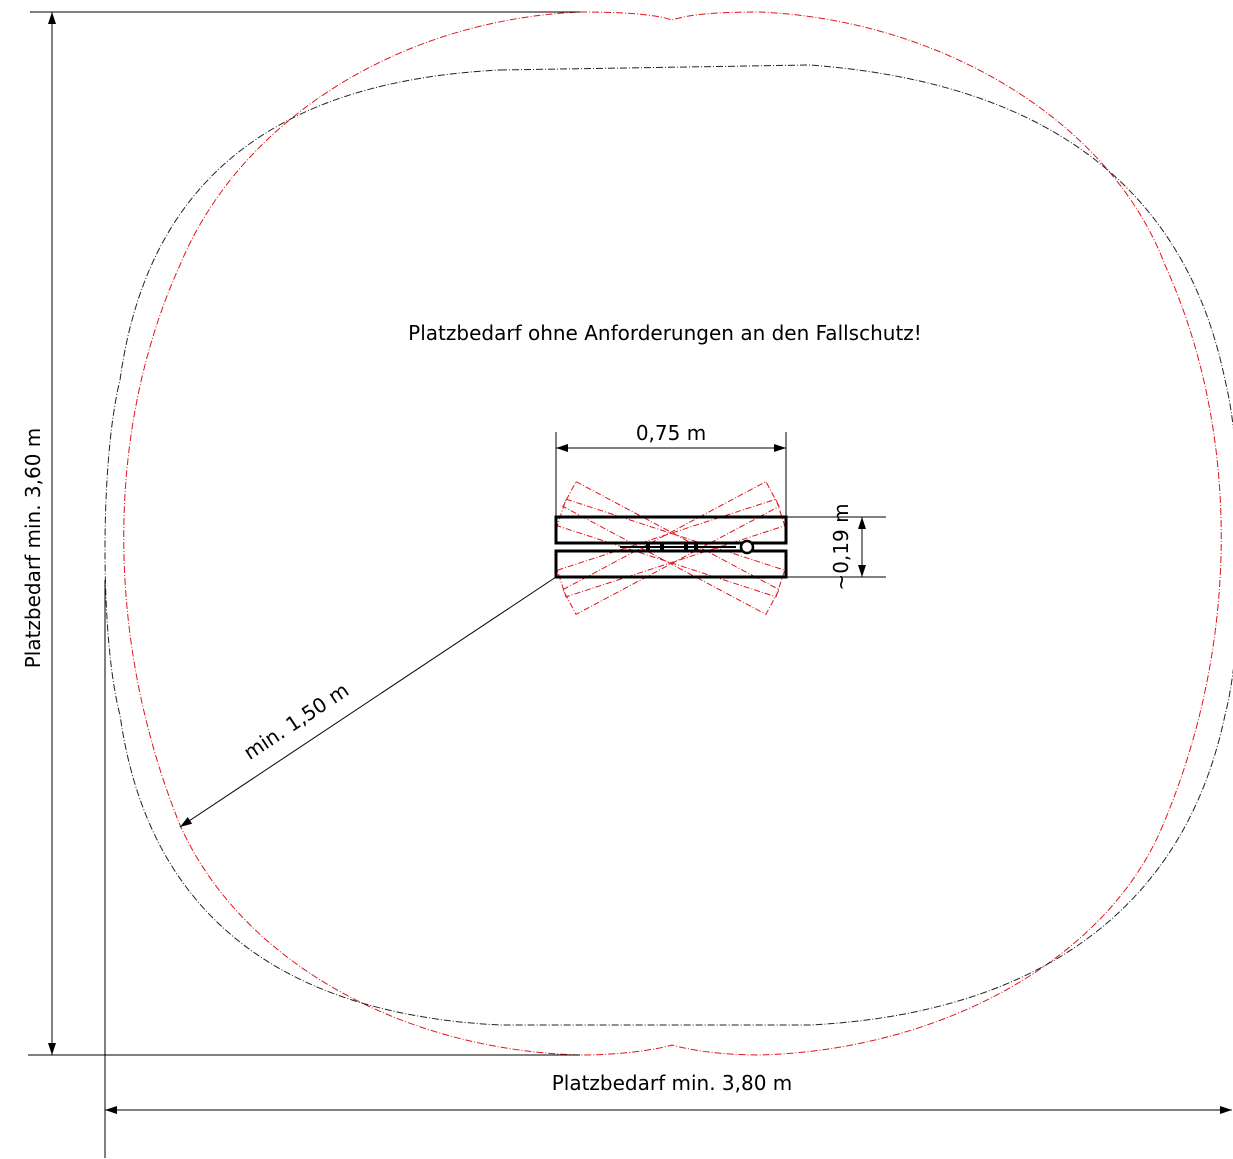  What do you see at coordinates (671, 433) in the screenshot?
I see `width-label: 0,75 m` at bounding box center [671, 433].